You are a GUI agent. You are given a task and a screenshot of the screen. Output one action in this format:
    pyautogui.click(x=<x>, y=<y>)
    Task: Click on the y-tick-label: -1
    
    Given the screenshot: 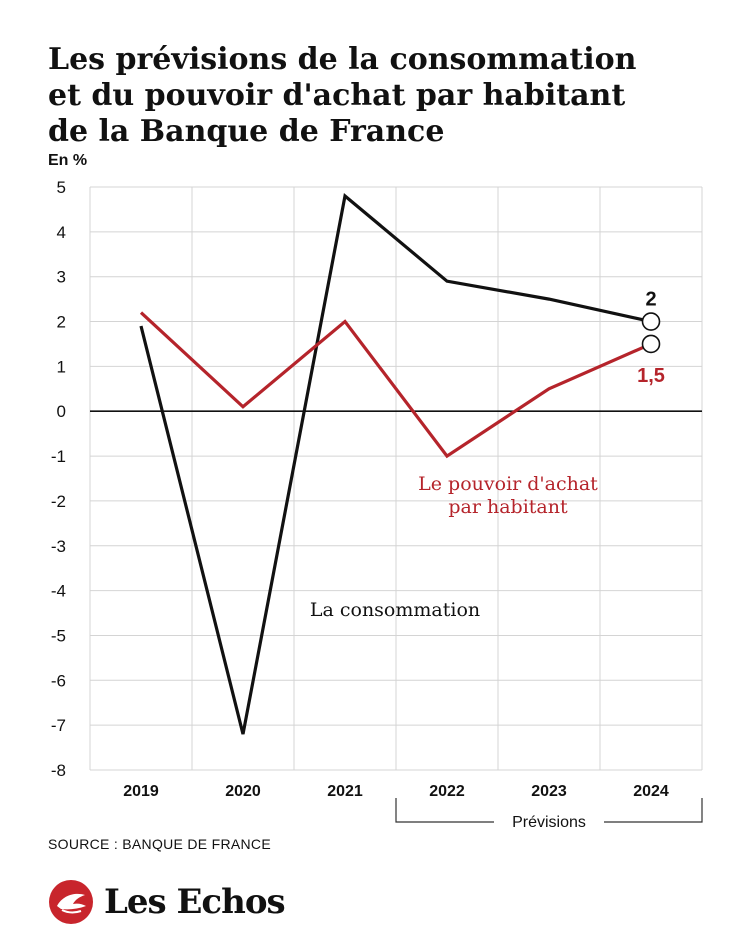 What is the action you would take?
    pyautogui.click(x=58, y=456)
    